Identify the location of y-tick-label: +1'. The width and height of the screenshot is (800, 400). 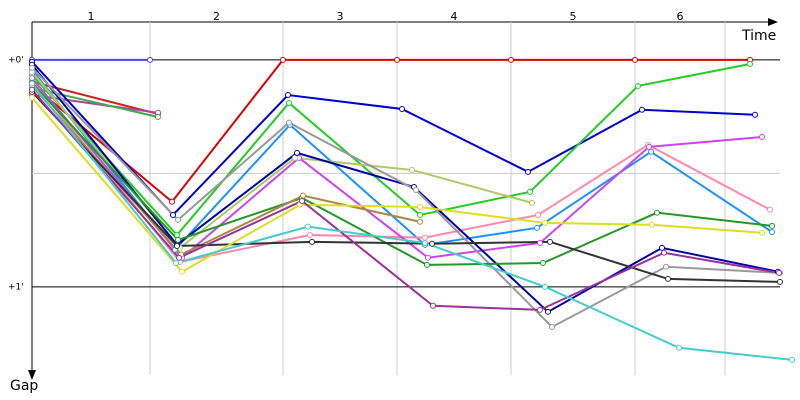
(16, 287).